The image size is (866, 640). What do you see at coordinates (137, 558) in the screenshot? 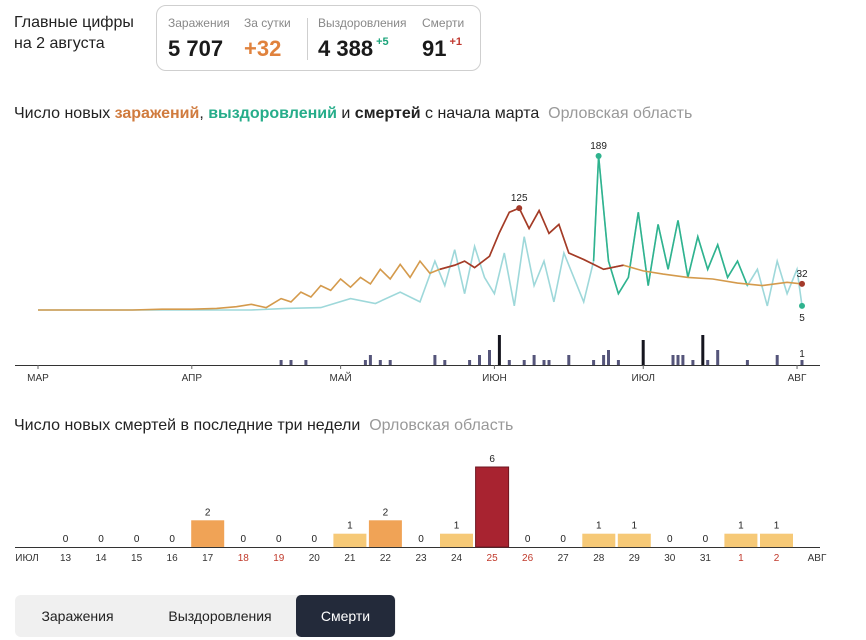
I see `bar-category-label: 15` at bounding box center [137, 558].